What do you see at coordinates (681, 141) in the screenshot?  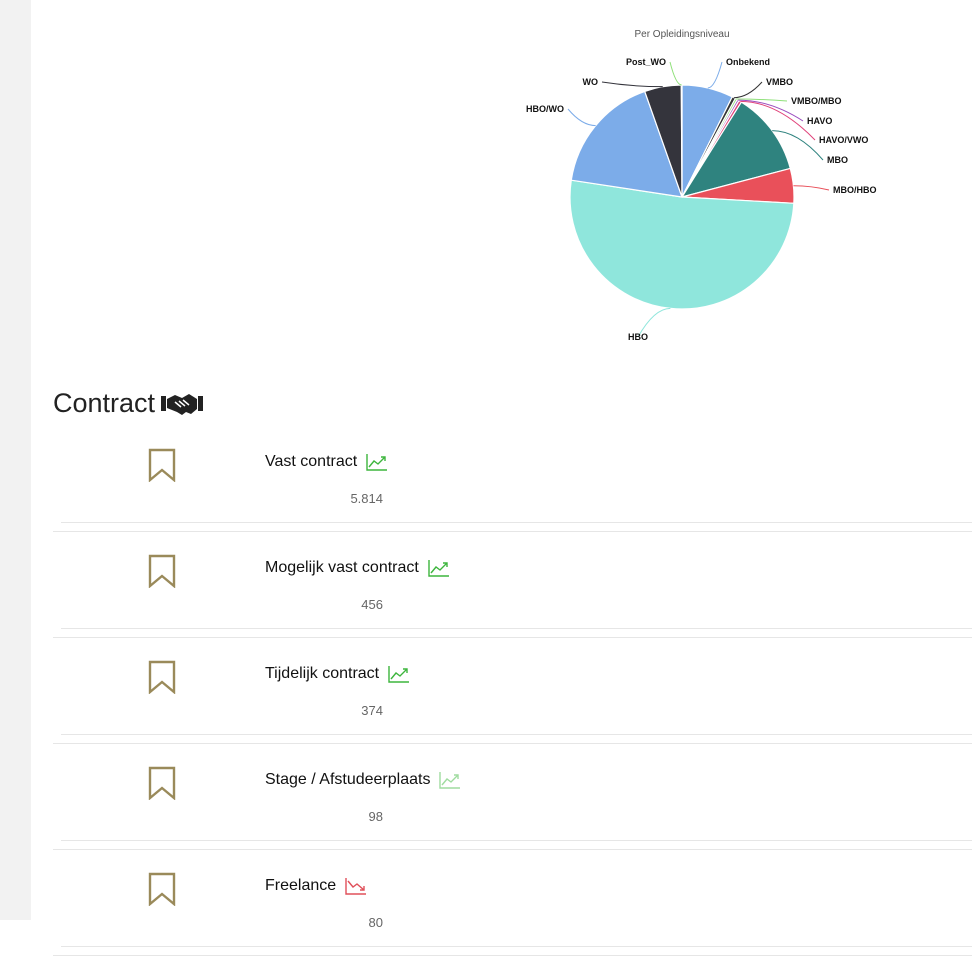 I see `pie-slice-post-wo` at bounding box center [681, 141].